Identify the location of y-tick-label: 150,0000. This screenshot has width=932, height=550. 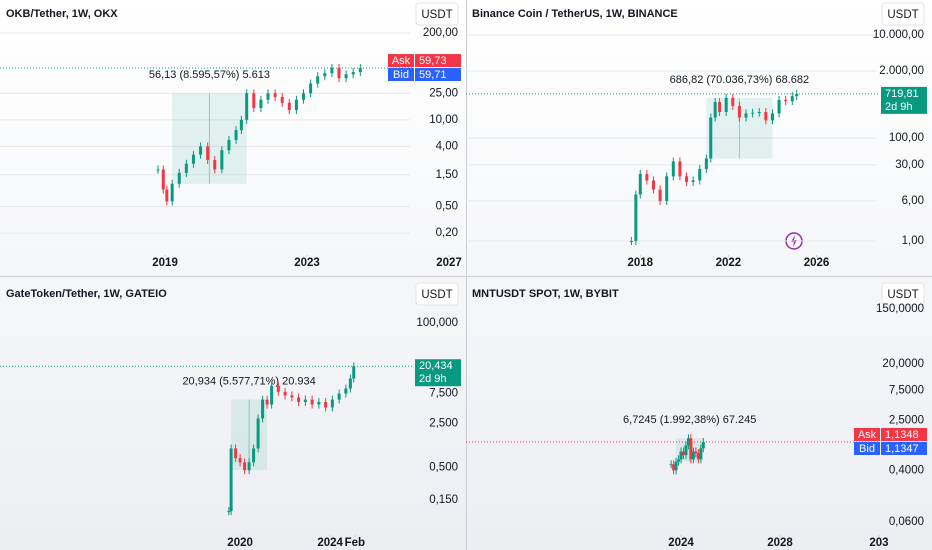
(900, 309).